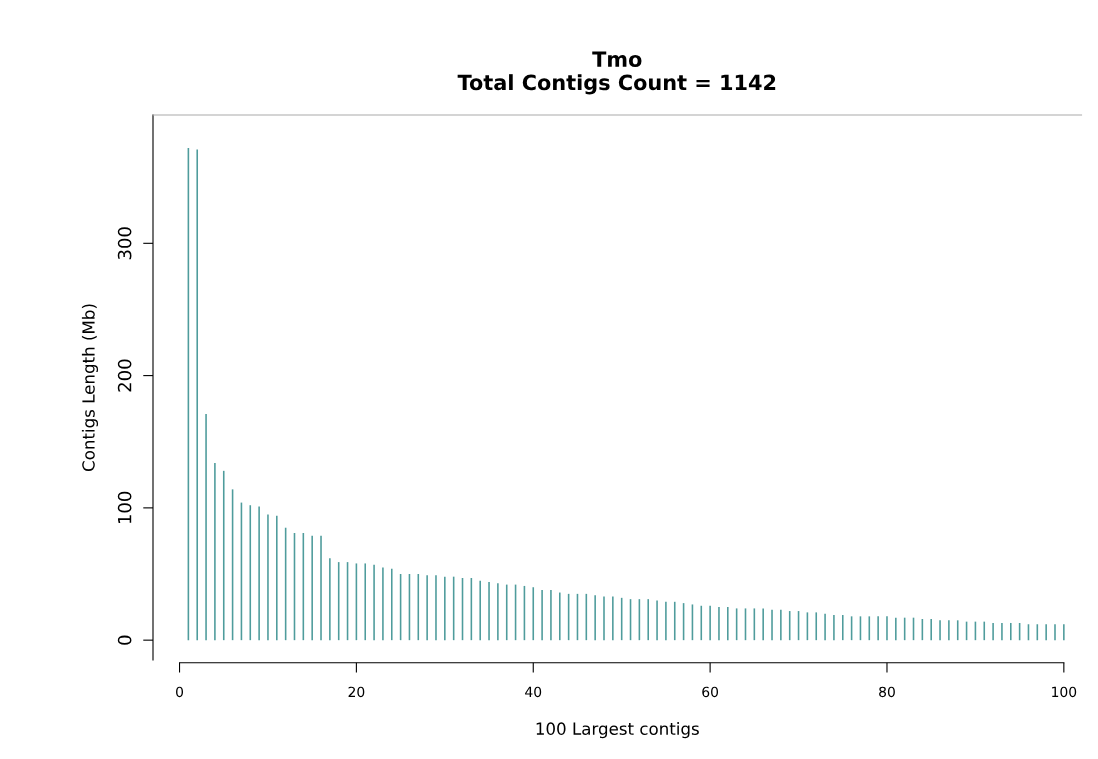  What do you see at coordinates (124, 640) in the screenshot?
I see `y-tick-label: 0` at bounding box center [124, 640].